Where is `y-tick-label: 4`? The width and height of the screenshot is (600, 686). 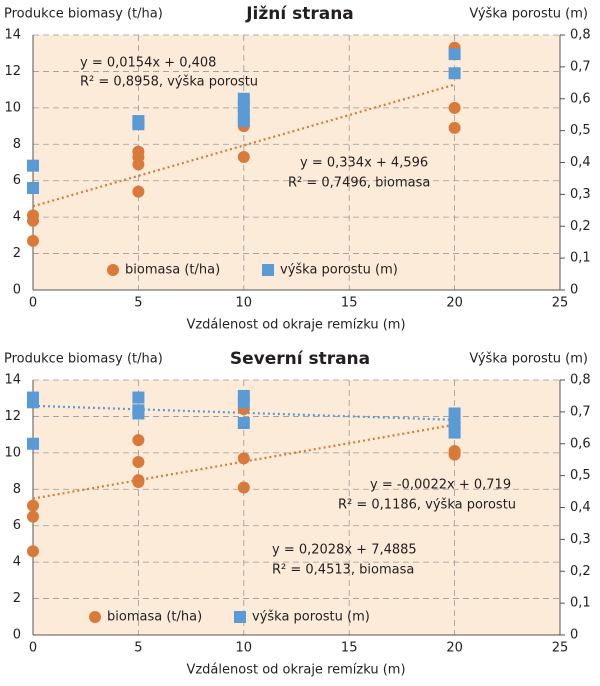 y-tick-label: 4 is located at coordinates (17, 217).